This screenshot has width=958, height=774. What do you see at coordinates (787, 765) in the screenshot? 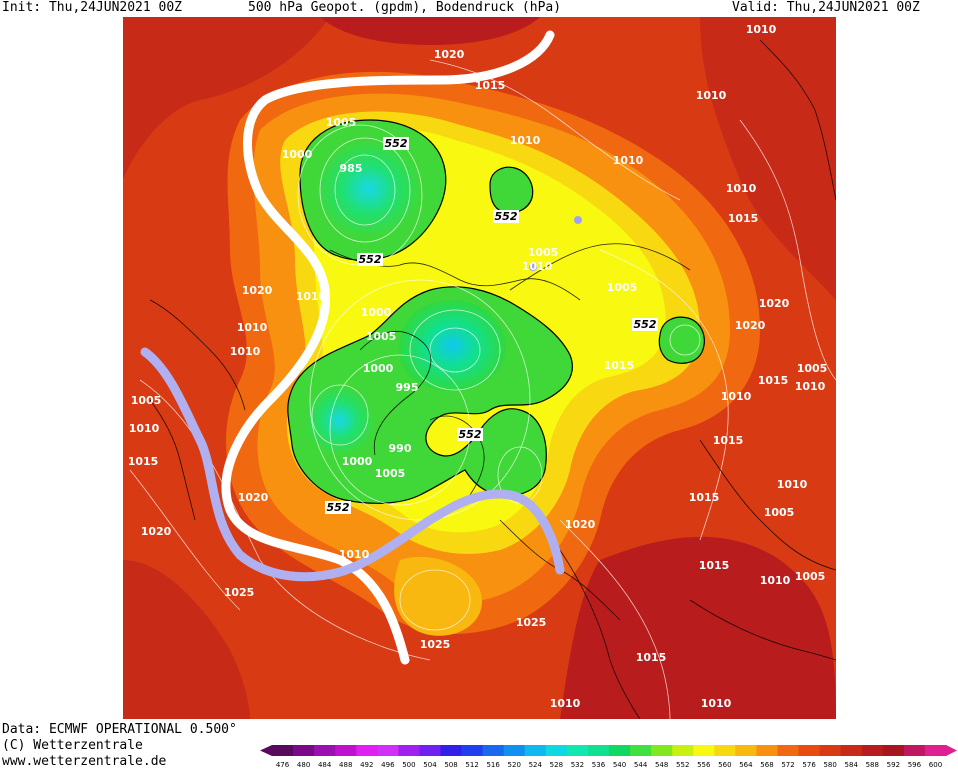
I see `legend-tick-label: 572` at bounding box center [787, 765].